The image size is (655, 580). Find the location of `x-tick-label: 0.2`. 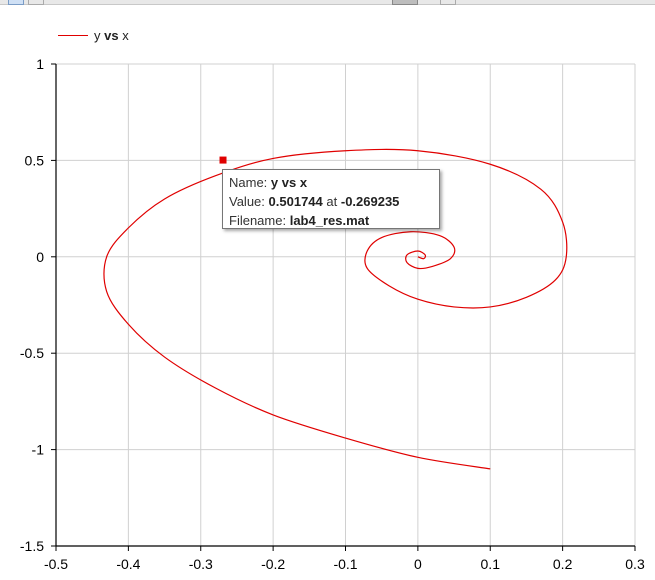

x-tick-label: 0.2 is located at coordinates (563, 564).